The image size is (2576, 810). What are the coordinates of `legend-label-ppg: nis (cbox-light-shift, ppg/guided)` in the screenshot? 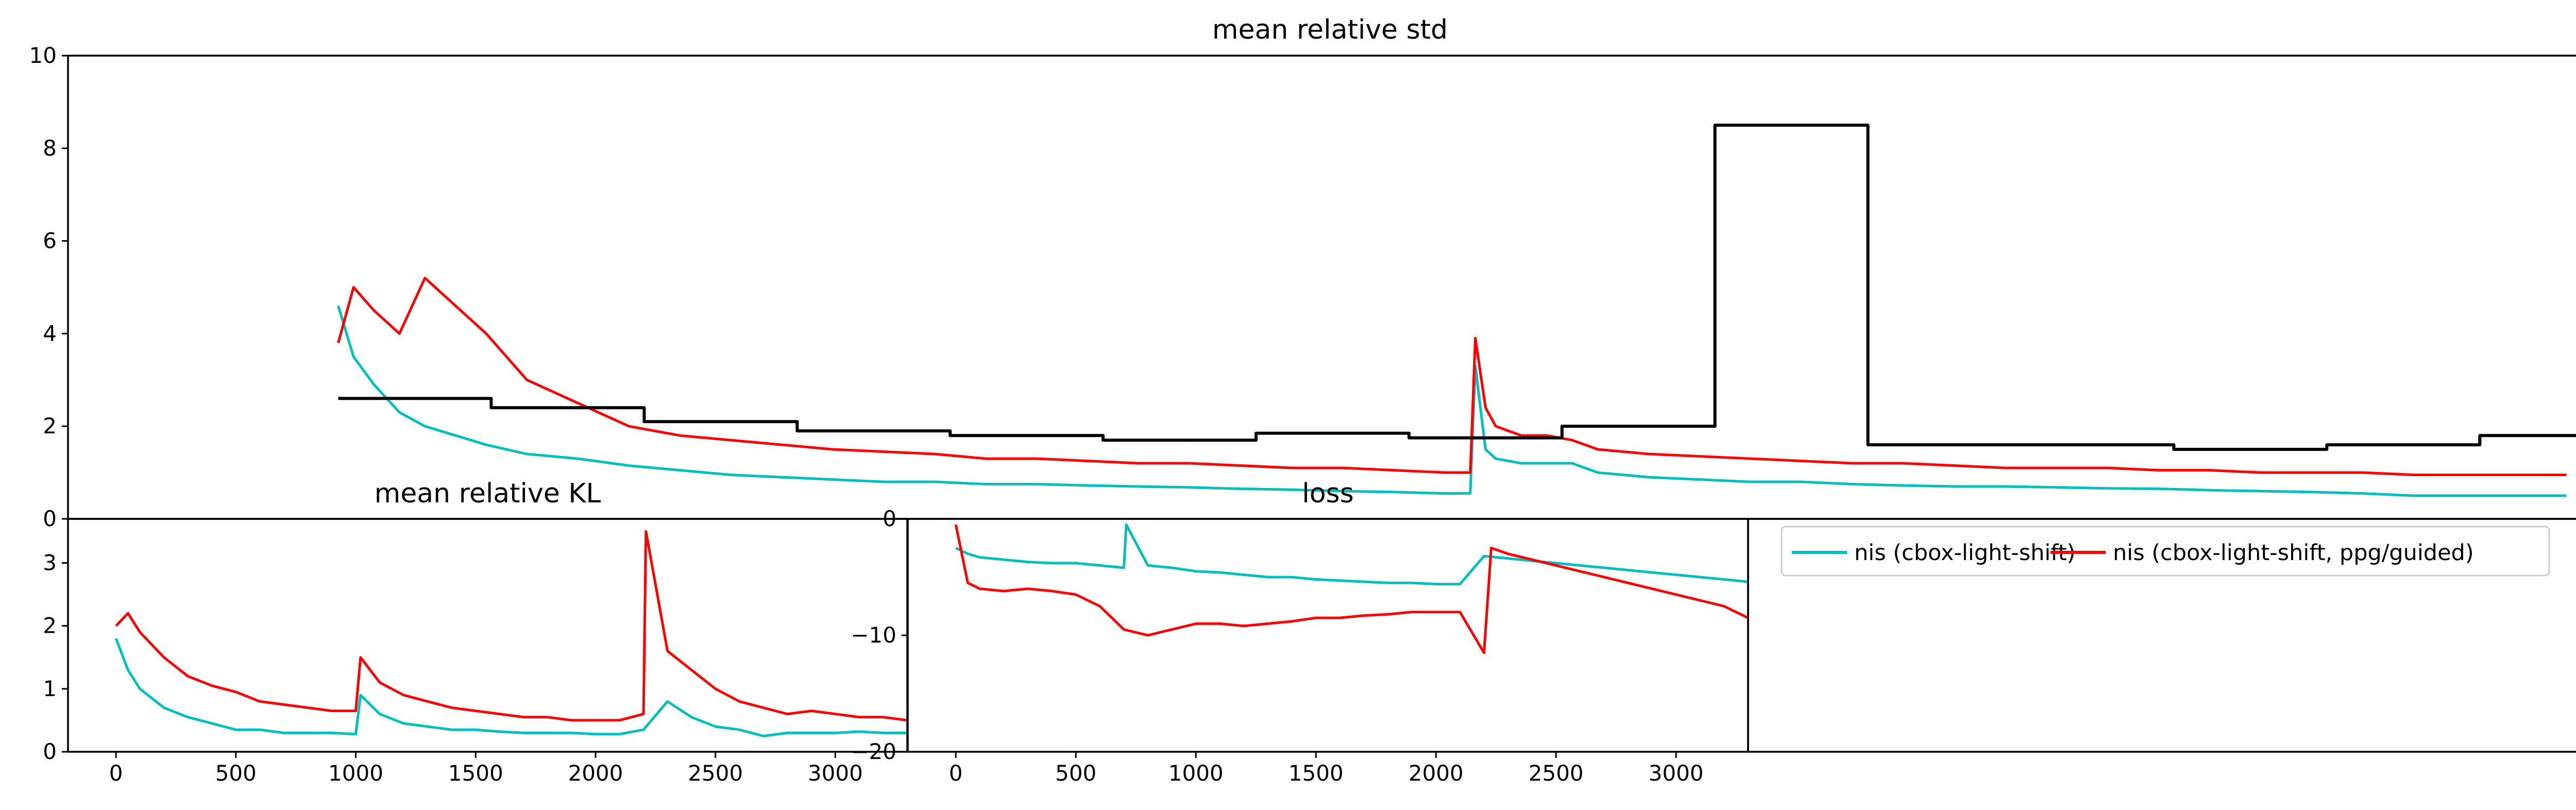 It's located at (2293, 553).